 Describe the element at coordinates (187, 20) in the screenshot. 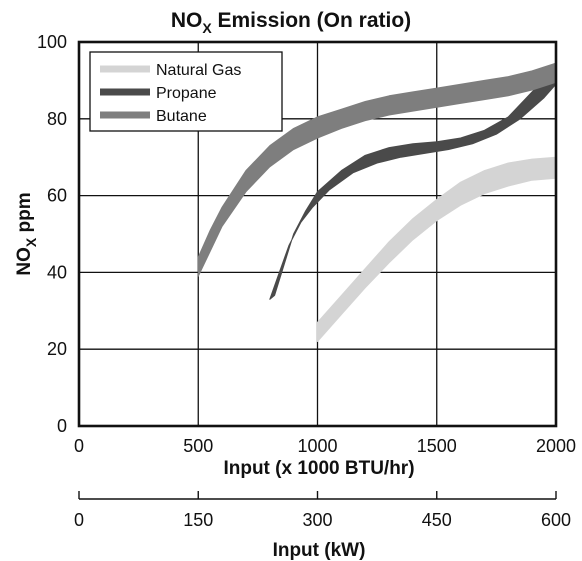

I see `chart-title-main: NO` at that location.